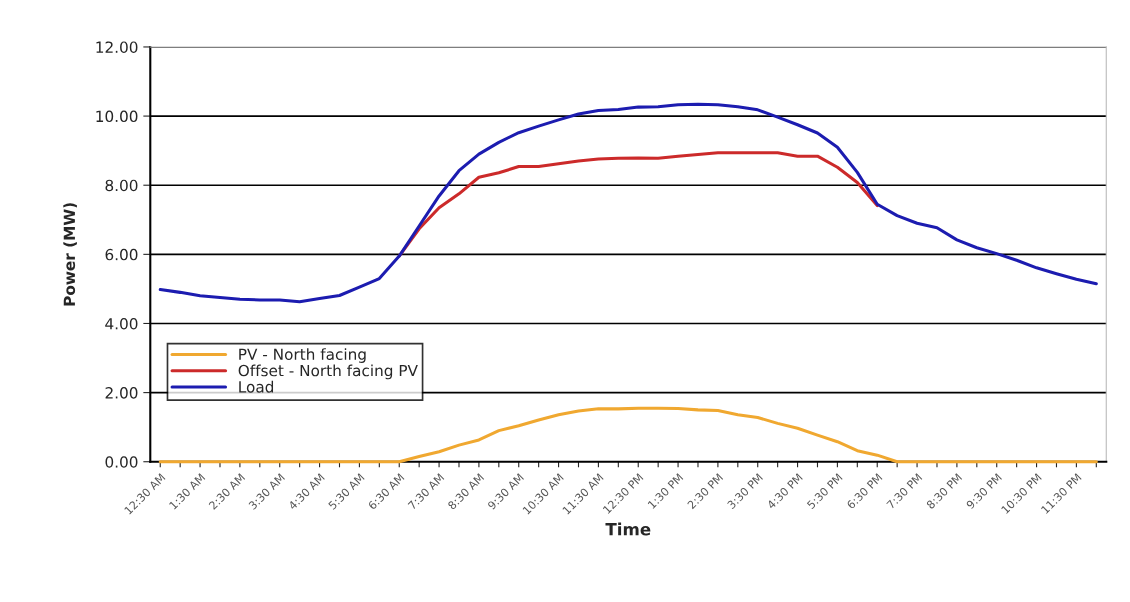 The image size is (1130, 602). I want to click on legend-label: Offset - North facing PV, so click(328, 372).